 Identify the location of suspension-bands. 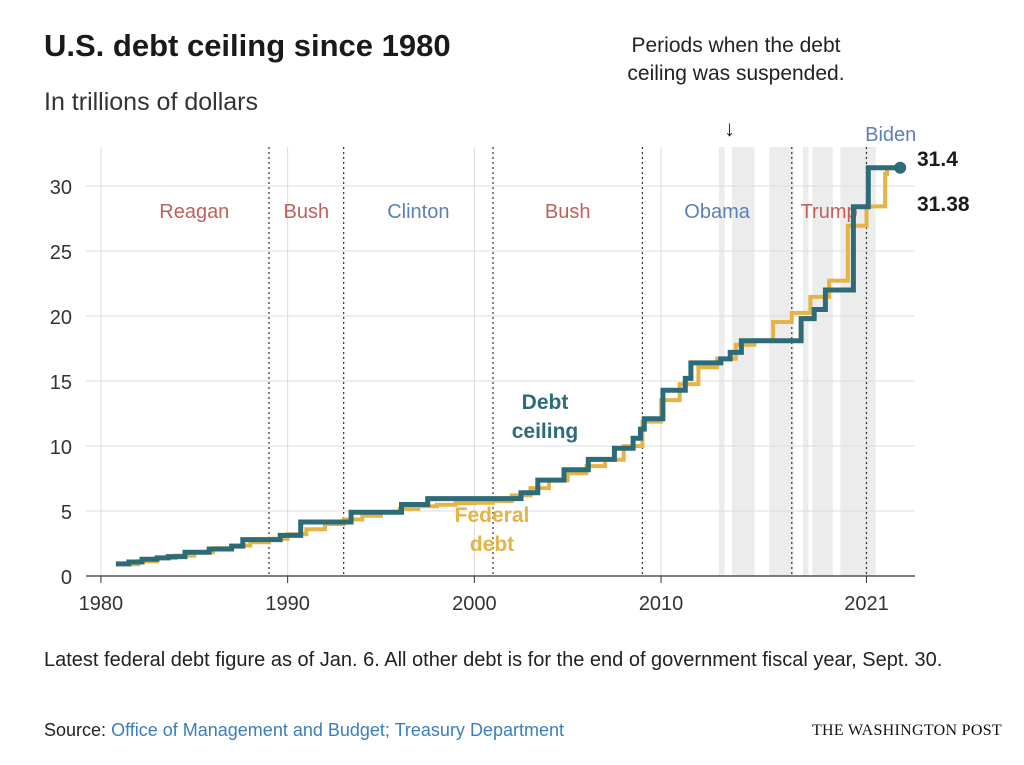
(797, 361).